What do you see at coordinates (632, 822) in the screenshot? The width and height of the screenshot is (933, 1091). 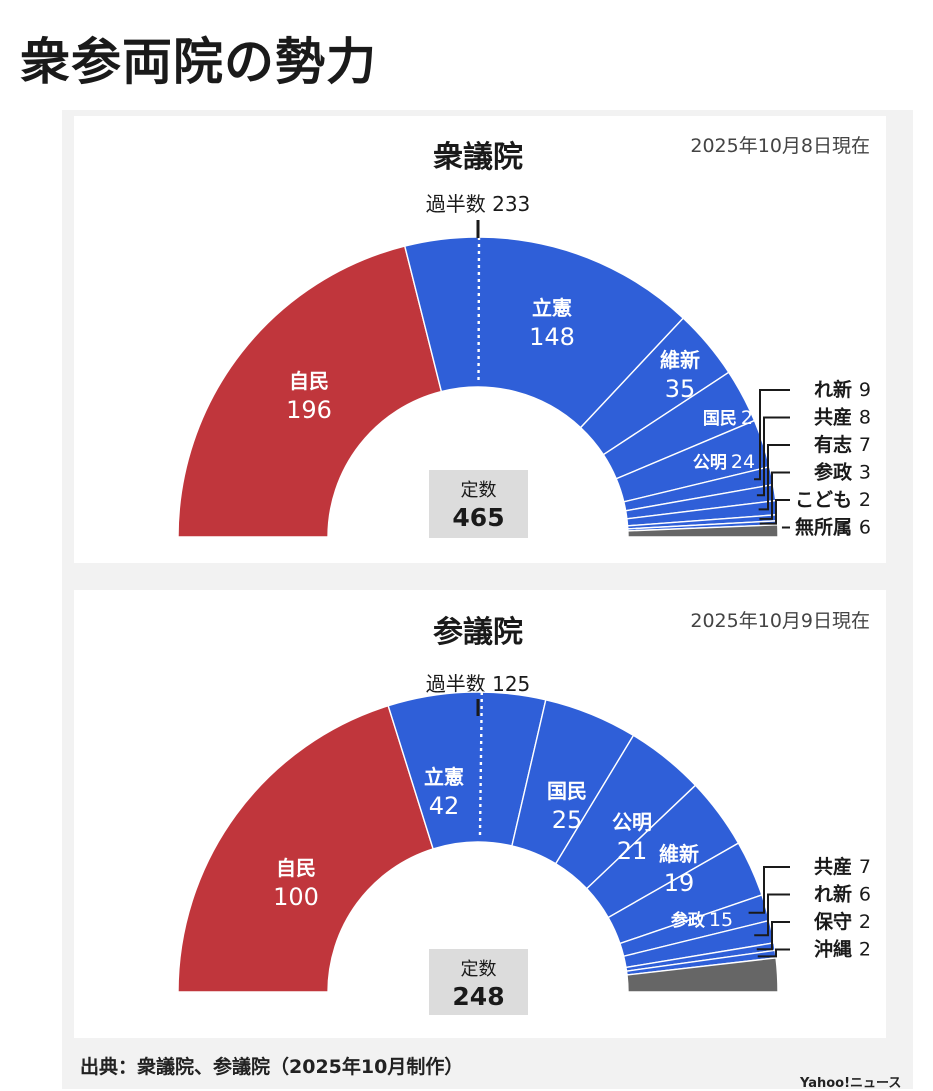 I see `sangiin-label-name-komeito: 公明` at bounding box center [632, 822].